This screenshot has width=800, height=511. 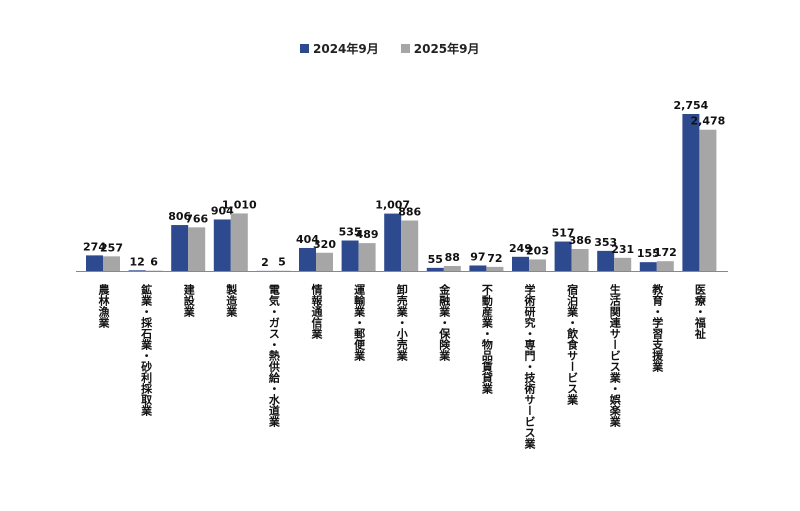 What do you see at coordinates (367, 234) in the screenshot?
I see `data-label-2025-6: 489` at bounding box center [367, 234].